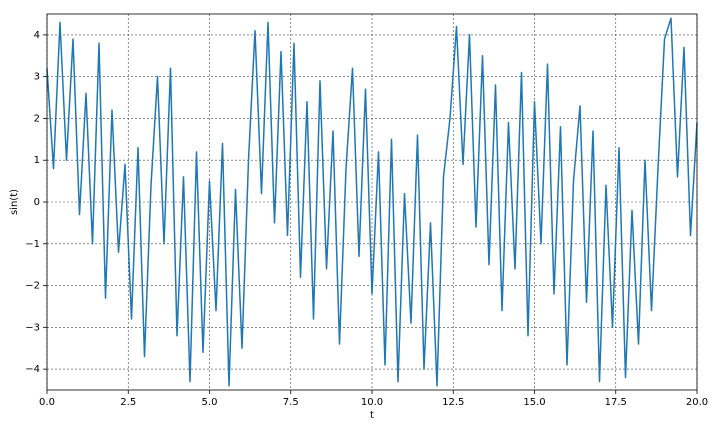  Describe the element at coordinates (210, 402) in the screenshot. I see `x-tick-label: 5.0` at that location.